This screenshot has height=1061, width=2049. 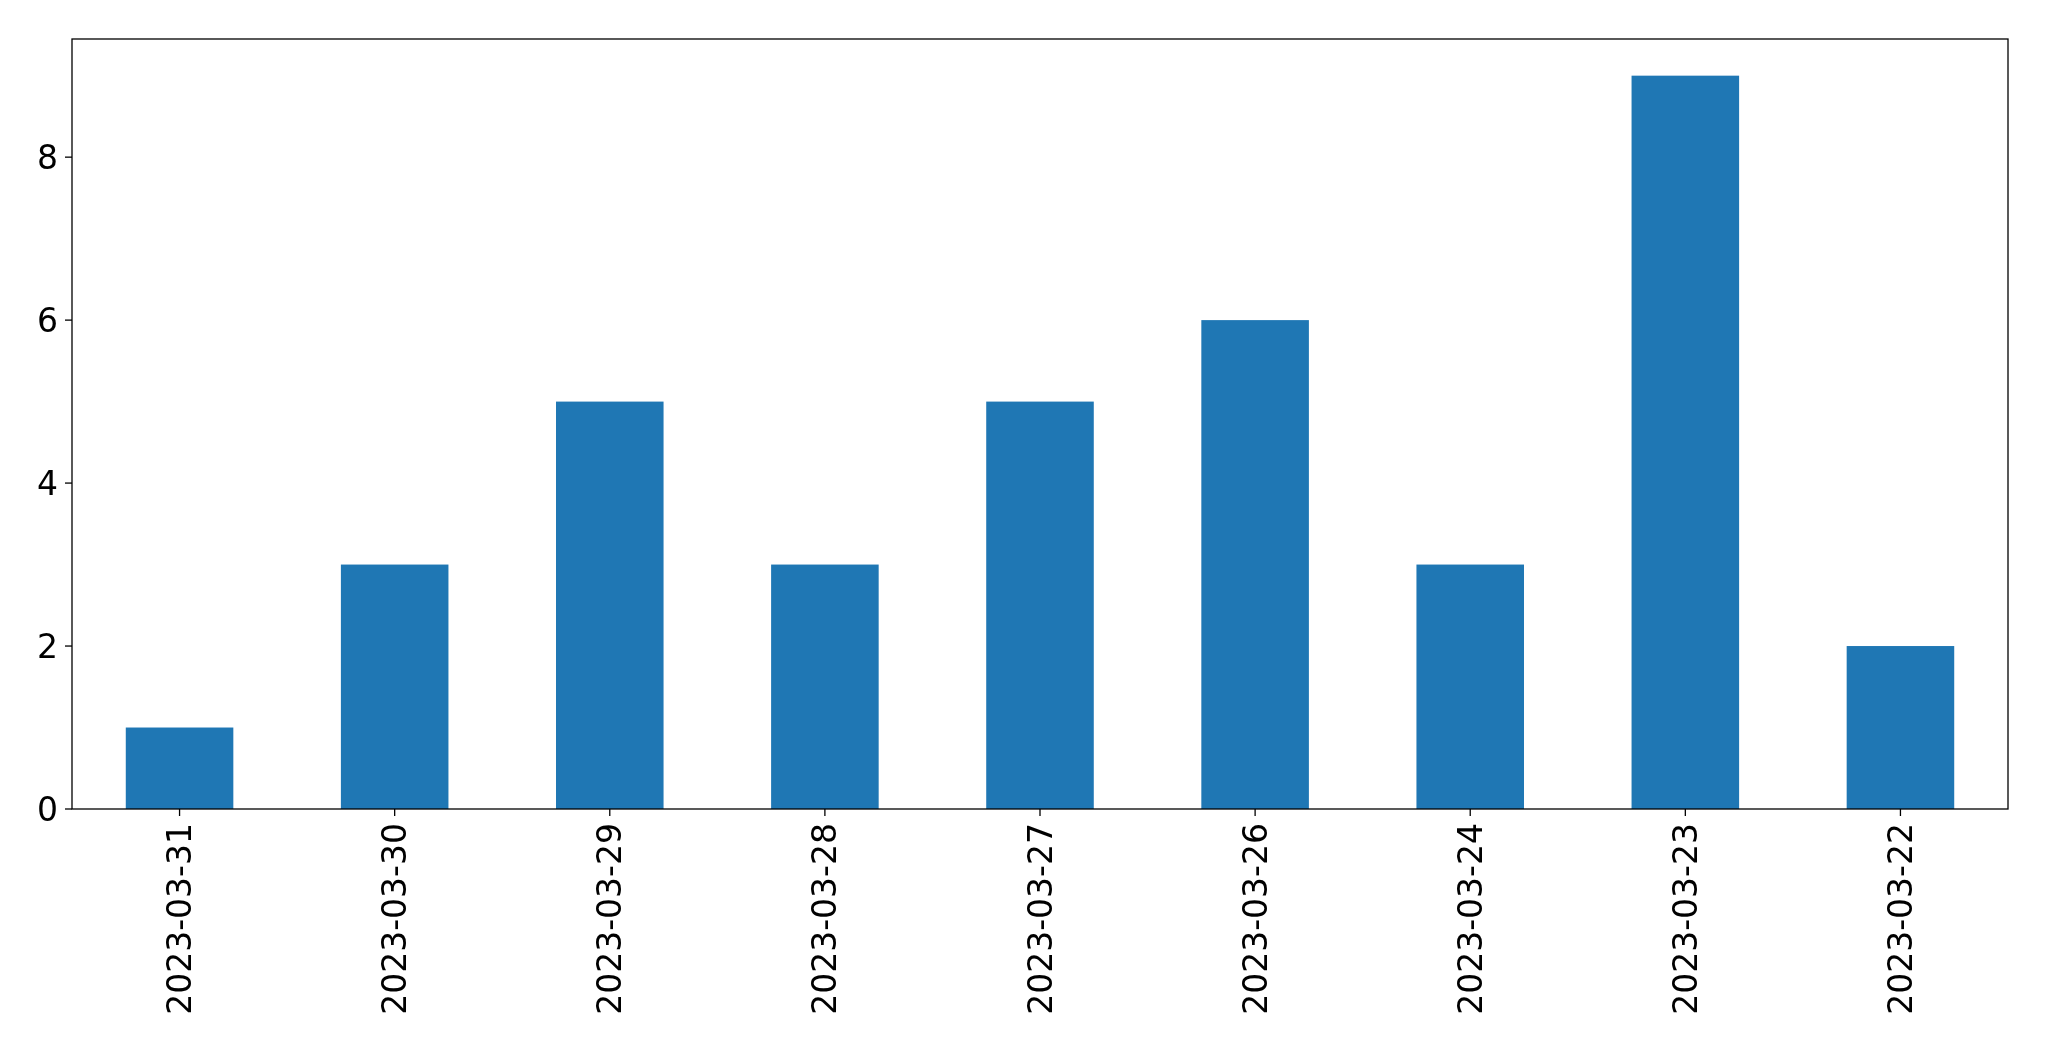 What do you see at coordinates (47, 483) in the screenshot?
I see `y-tick-label: 4` at bounding box center [47, 483].